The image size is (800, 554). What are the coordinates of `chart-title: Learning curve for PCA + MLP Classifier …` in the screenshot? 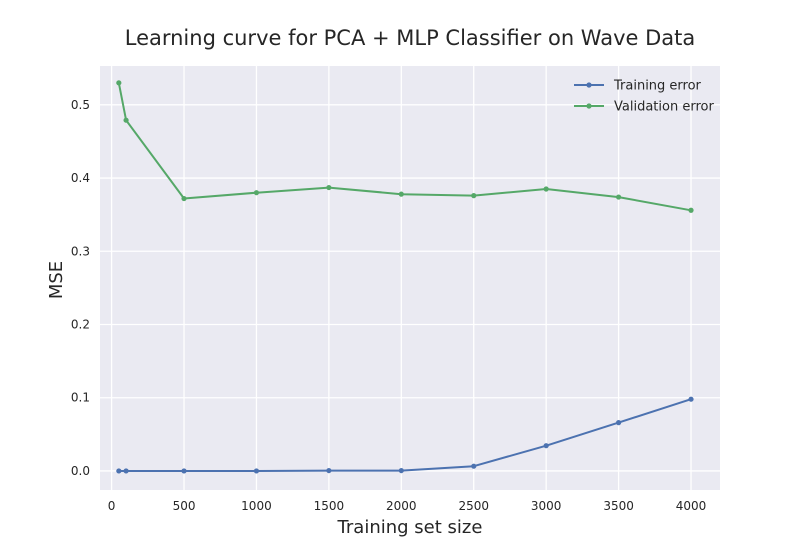 It's located at (410, 38).